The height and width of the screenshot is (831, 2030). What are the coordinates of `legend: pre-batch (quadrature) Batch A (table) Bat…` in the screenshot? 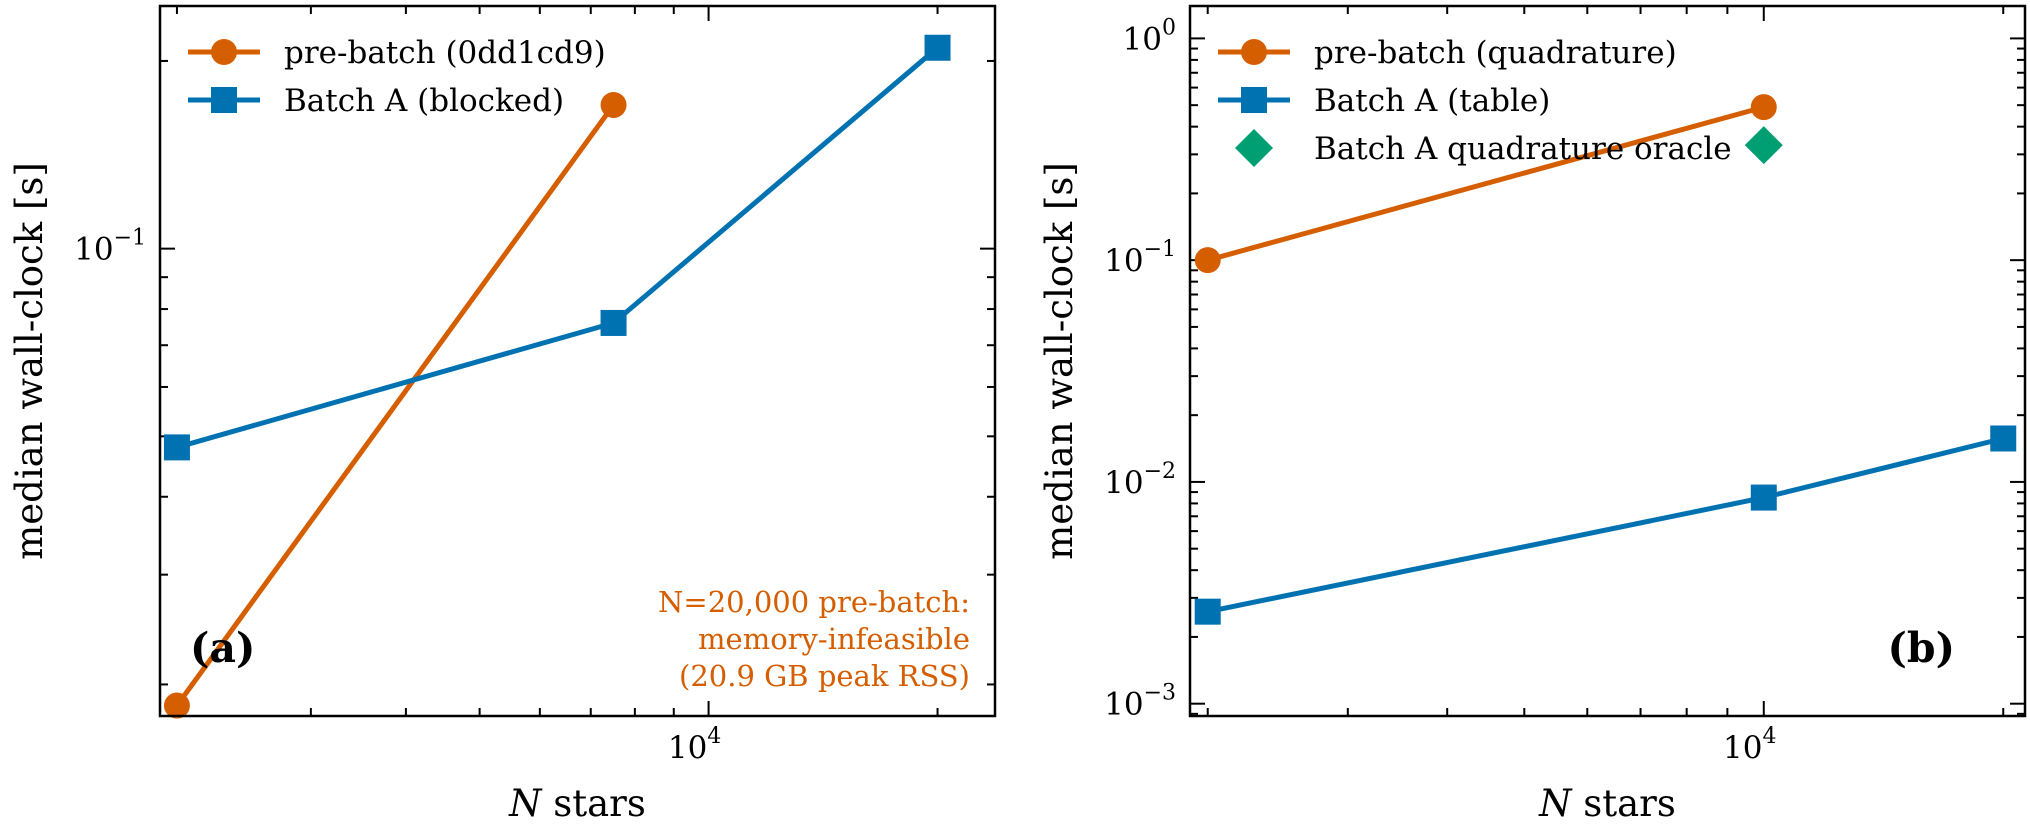 It's located at (1475, 101).